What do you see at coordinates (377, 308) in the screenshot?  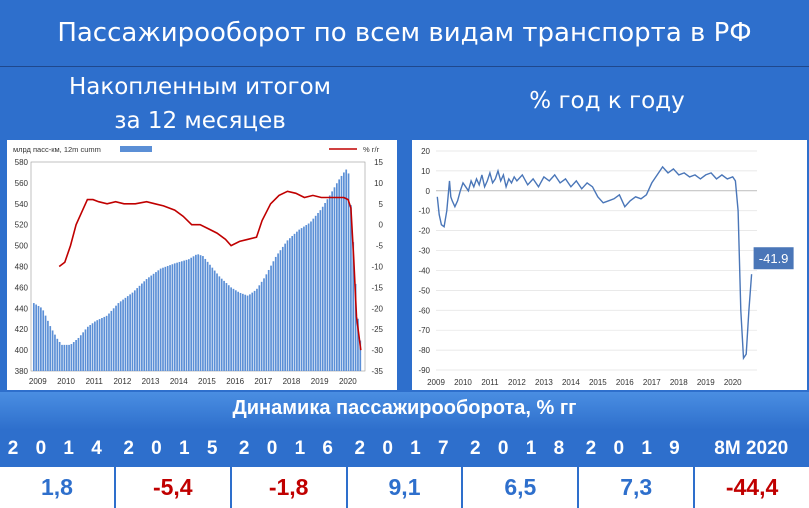 I see `y2-tick-label: -20` at bounding box center [377, 308].